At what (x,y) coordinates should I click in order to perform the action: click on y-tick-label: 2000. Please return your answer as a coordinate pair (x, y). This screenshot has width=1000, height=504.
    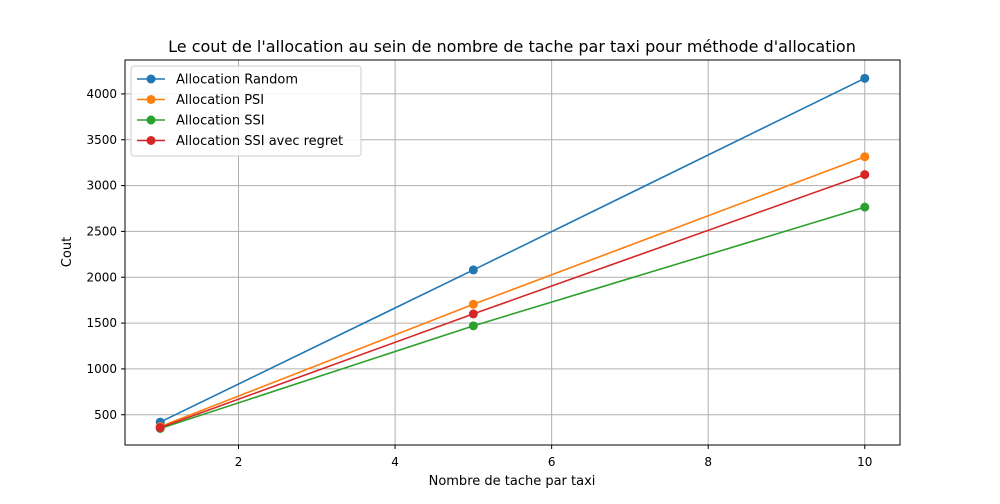
    Looking at the image, I should click on (101, 277).